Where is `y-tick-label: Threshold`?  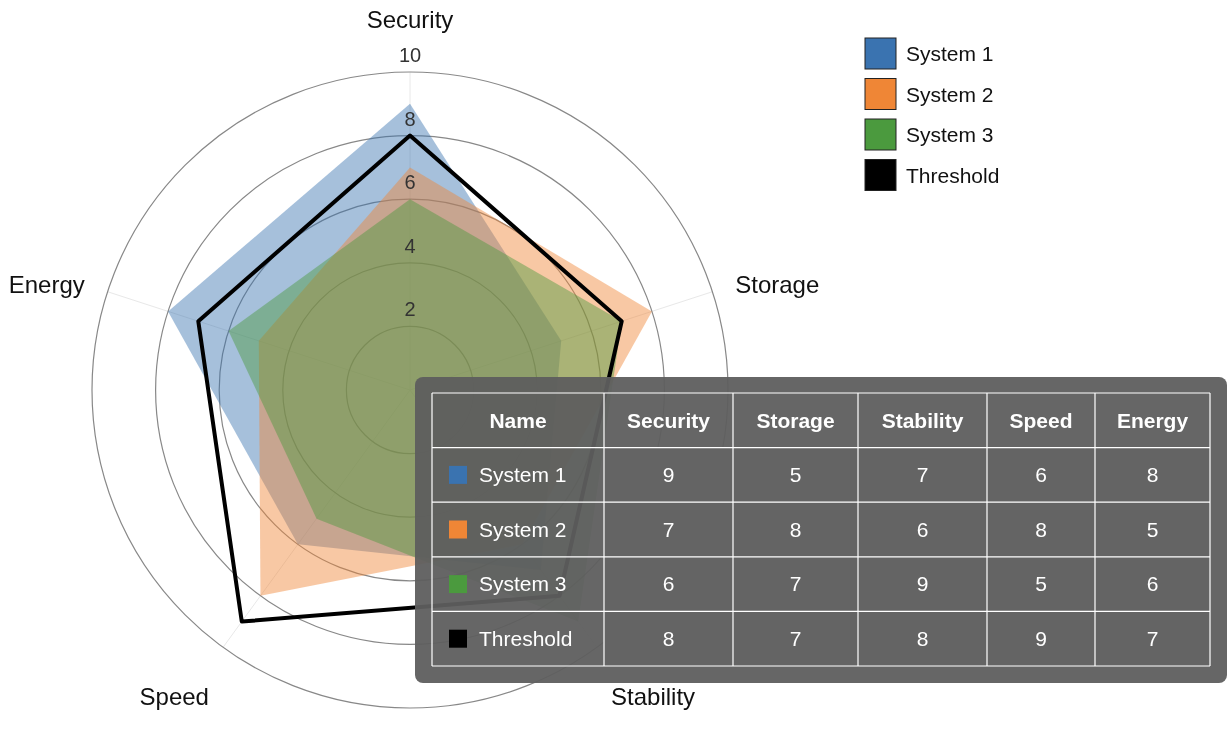 y-tick-label: Threshold is located at coordinates (526, 639).